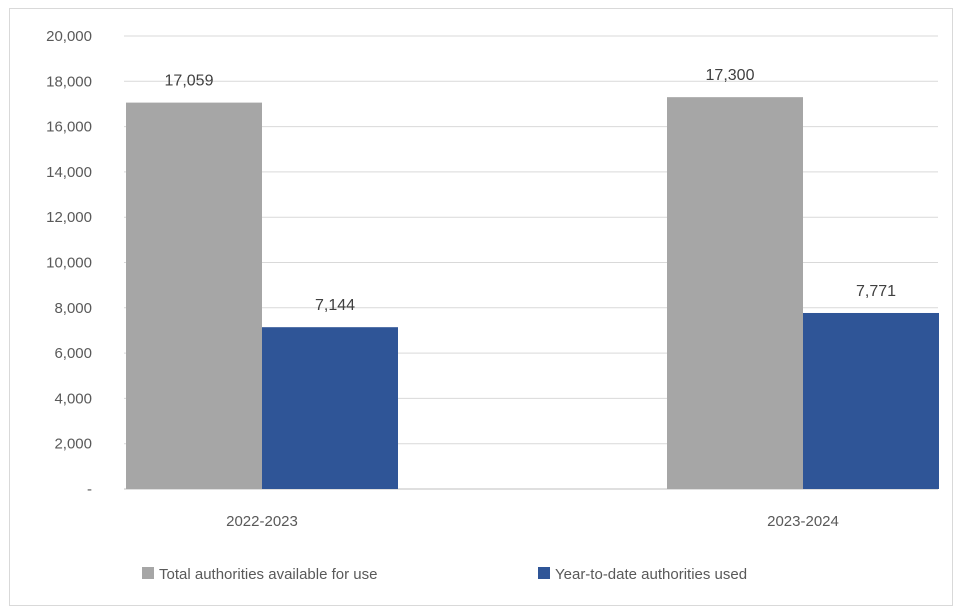 Image resolution: width=955 pixels, height=609 pixels. Describe the element at coordinates (69, 172) in the screenshot. I see `y-tick-label: 14,000` at that location.